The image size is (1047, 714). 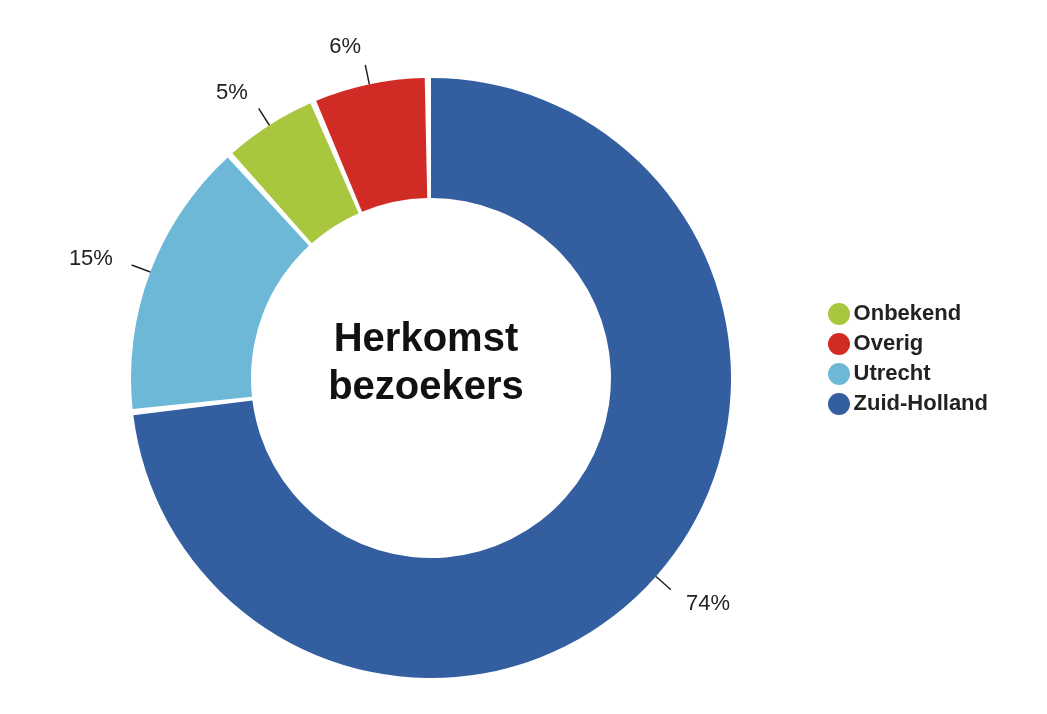 I want to click on legend-label: Overig, so click(x=888, y=342).